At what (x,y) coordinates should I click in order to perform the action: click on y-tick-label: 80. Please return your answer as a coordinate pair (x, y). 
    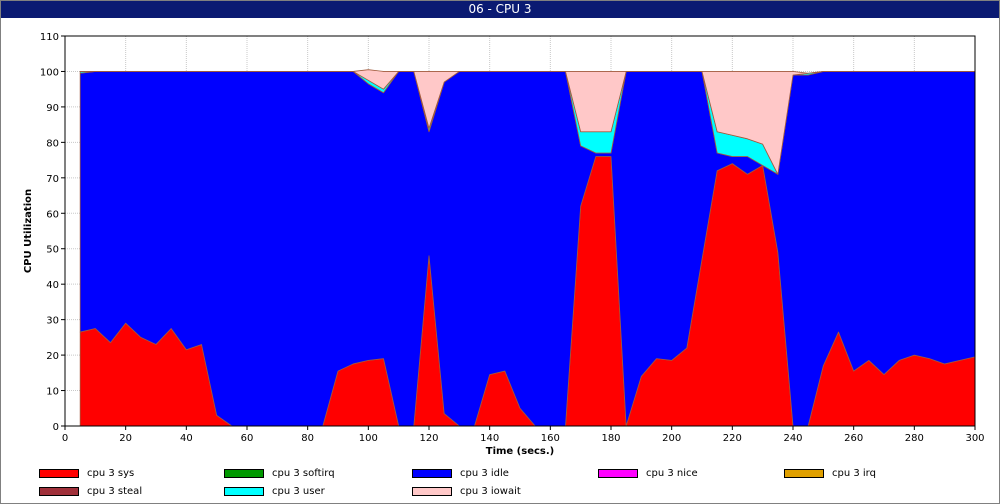
    Looking at the image, I should click on (52, 143).